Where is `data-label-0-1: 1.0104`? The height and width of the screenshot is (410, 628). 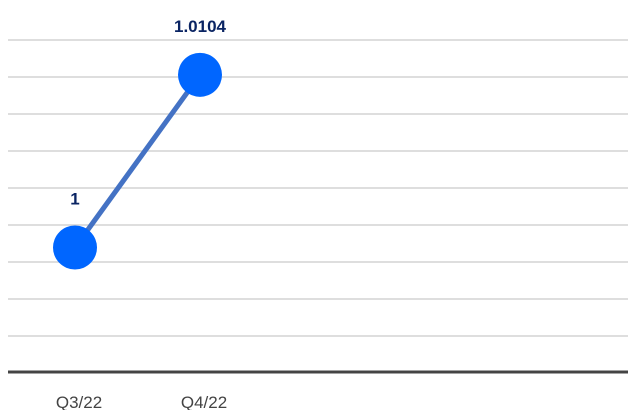
data-label-0-1: 1.0104 is located at coordinates (200, 26).